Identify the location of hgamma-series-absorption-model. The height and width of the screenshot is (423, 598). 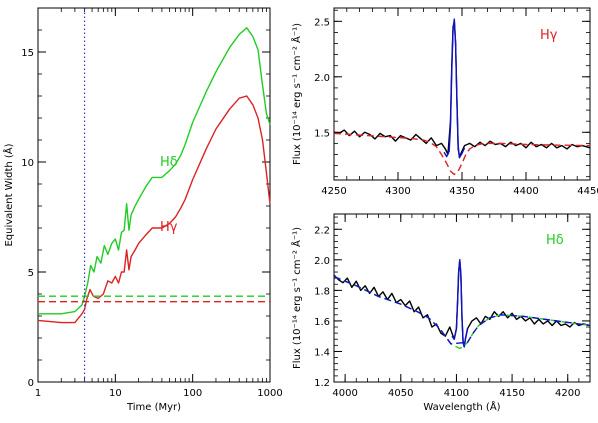
(462, 154).